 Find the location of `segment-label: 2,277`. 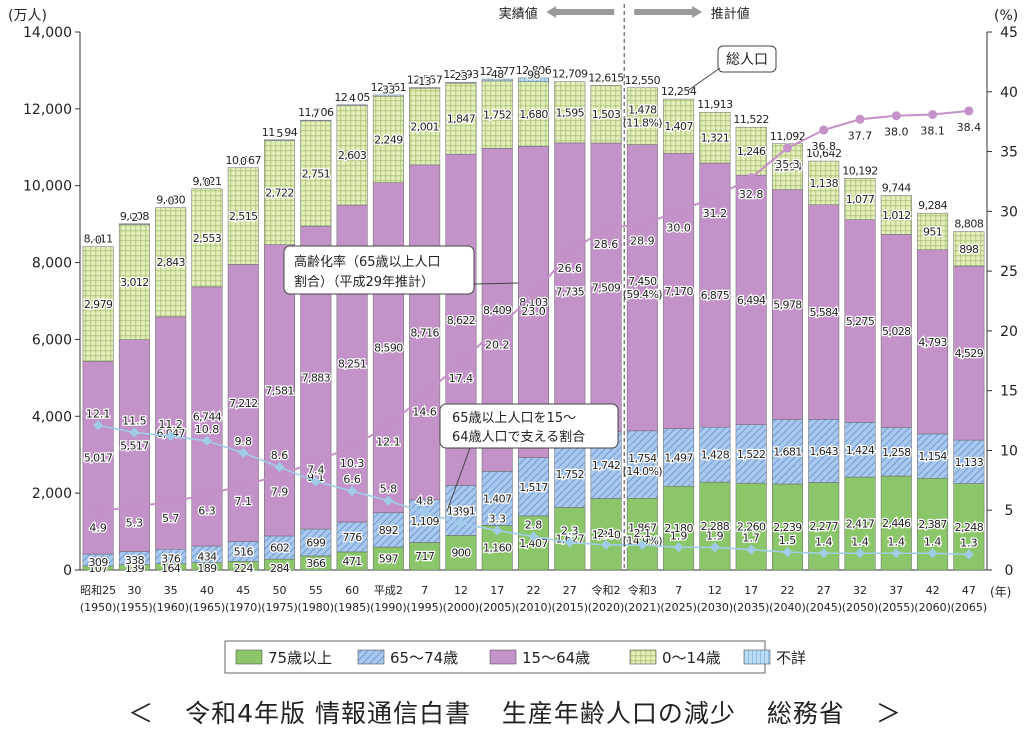

segment-label: 2,277 is located at coordinates (823, 526).